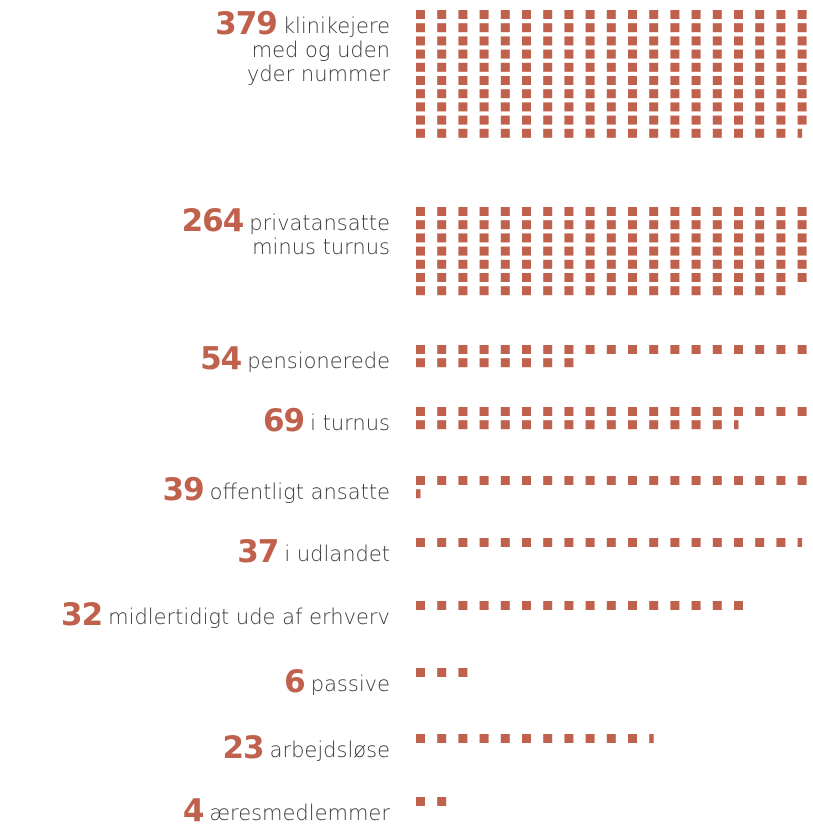  Describe the element at coordinates (82, 615) in the screenshot. I see `row-value: 32` at that location.